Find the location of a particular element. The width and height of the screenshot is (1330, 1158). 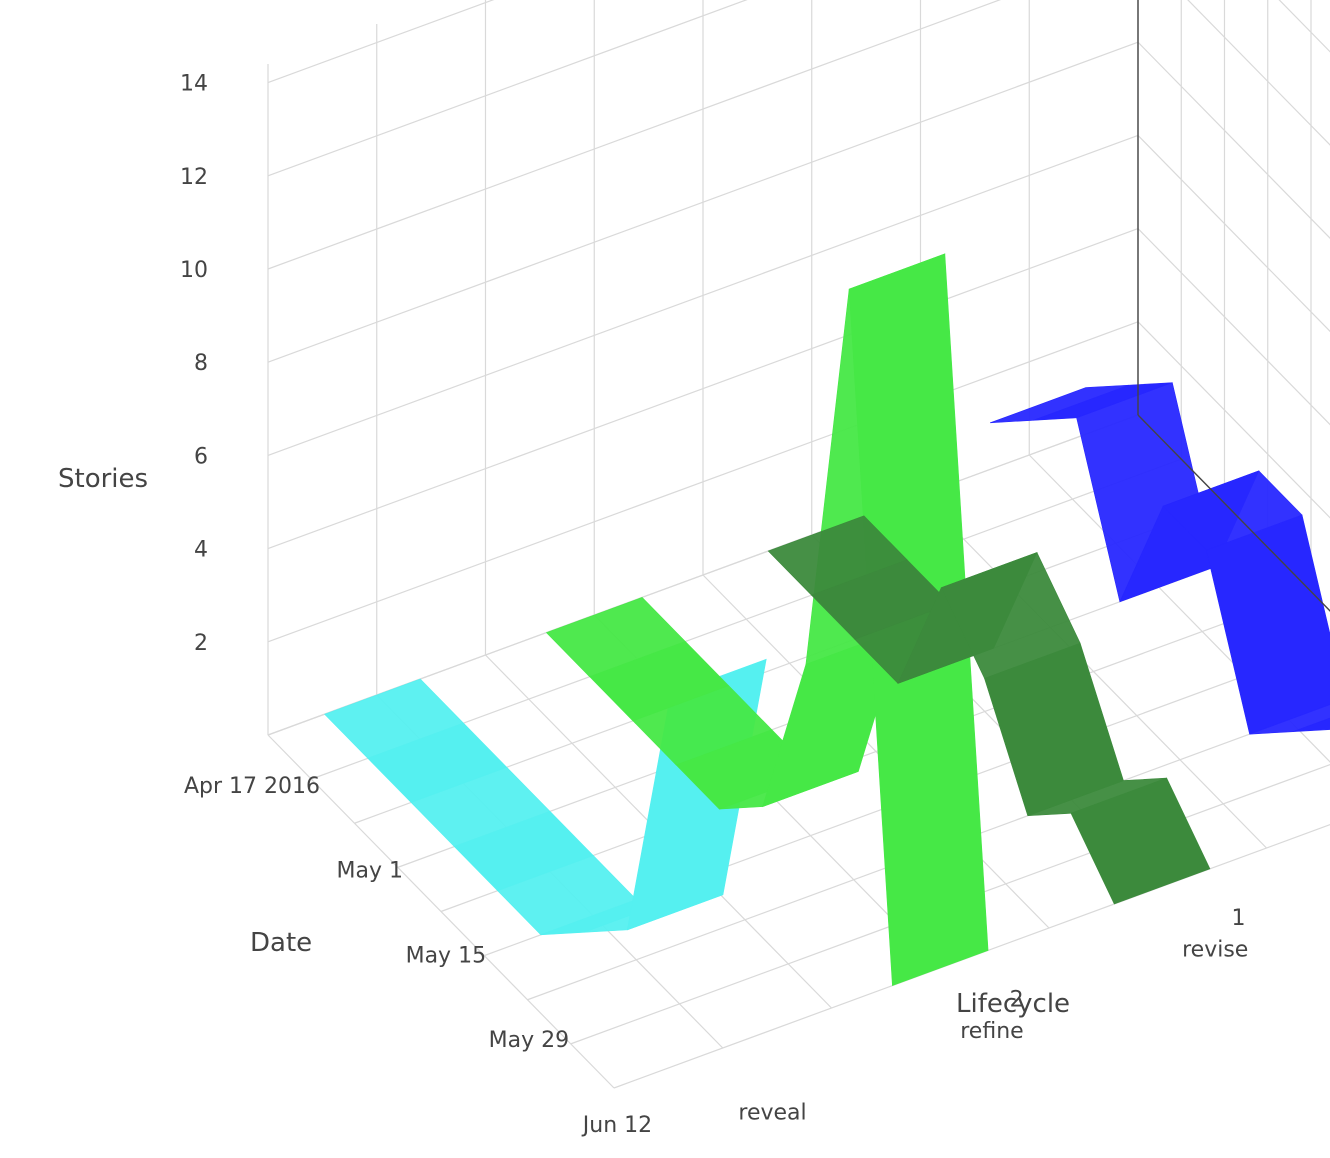

ribbon-refine is located at coordinates (989, 710).